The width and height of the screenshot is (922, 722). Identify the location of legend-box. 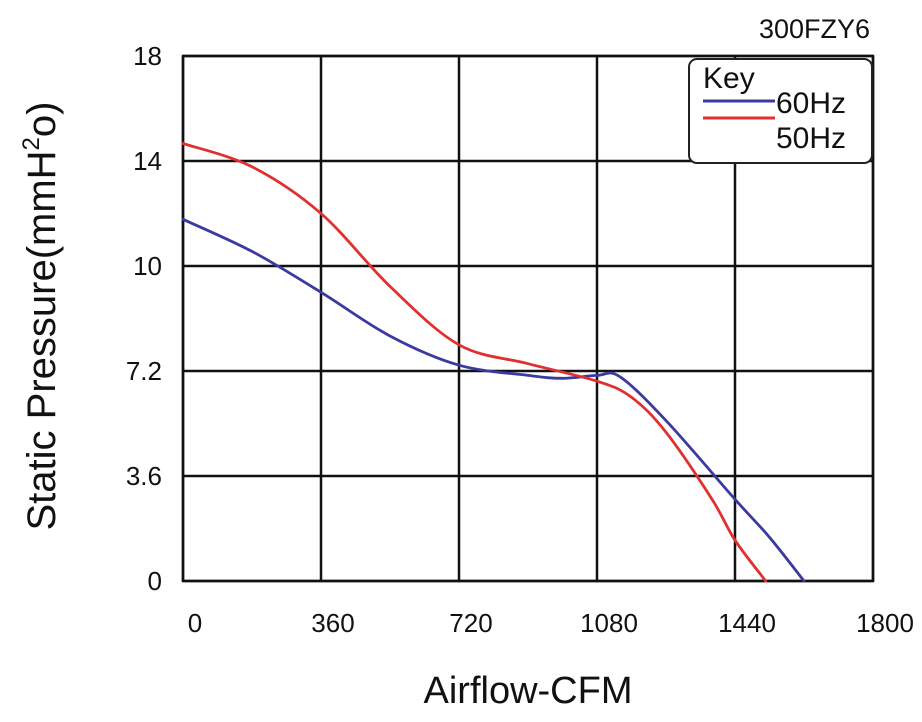
(780, 111).